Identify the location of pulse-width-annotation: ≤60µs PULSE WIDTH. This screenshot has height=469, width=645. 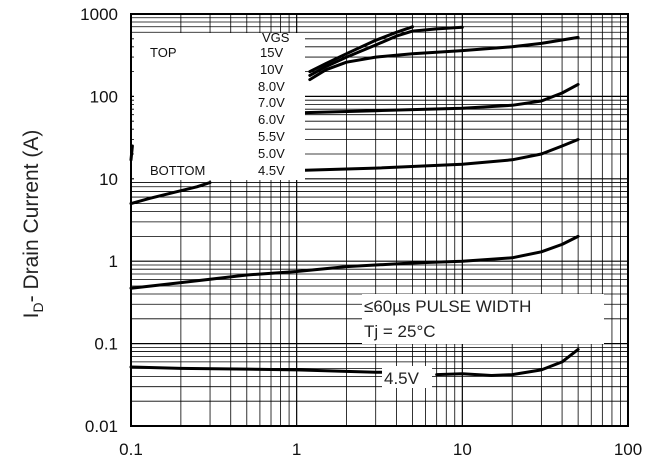
(447, 306).